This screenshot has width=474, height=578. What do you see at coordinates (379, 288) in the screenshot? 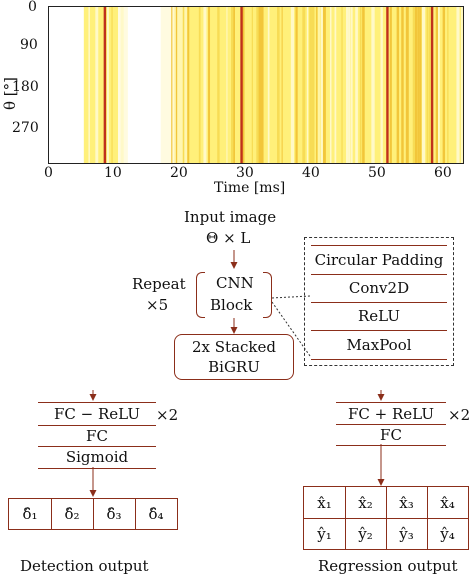
I see `layer-conv2d: Conv2D` at bounding box center [379, 288].